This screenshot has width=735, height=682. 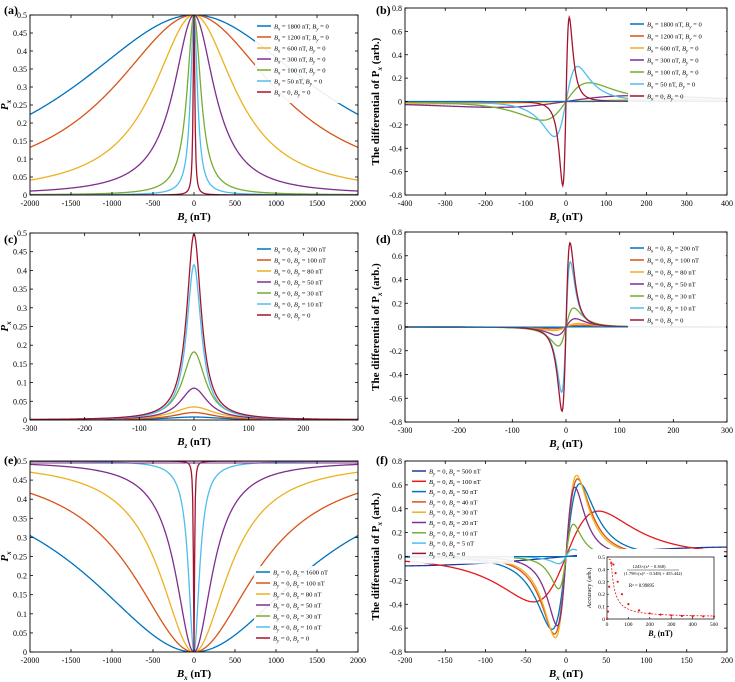 I want to click on x-tick-label-e-4: 0, so click(x=194, y=660).